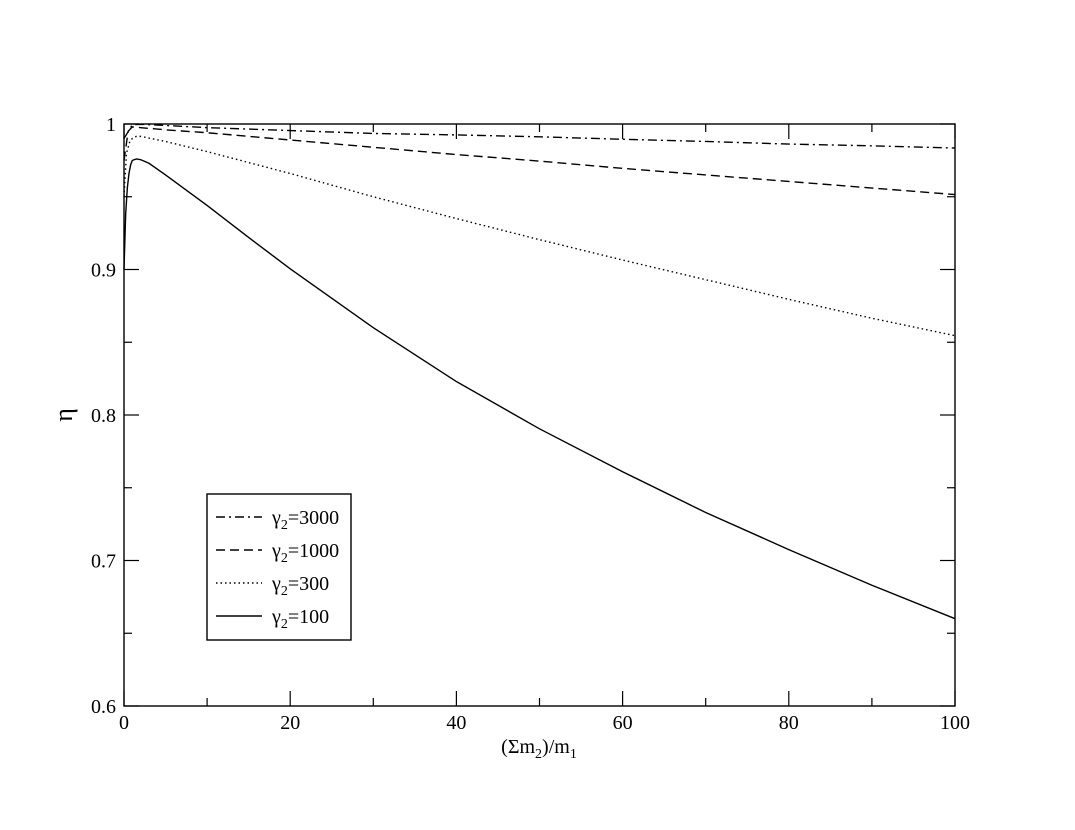 The width and height of the screenshot is (1075, 830). Describe the element at coordinates (300, 619) in the screenshot. I see `legend-label-4: γ2=100` at that location.